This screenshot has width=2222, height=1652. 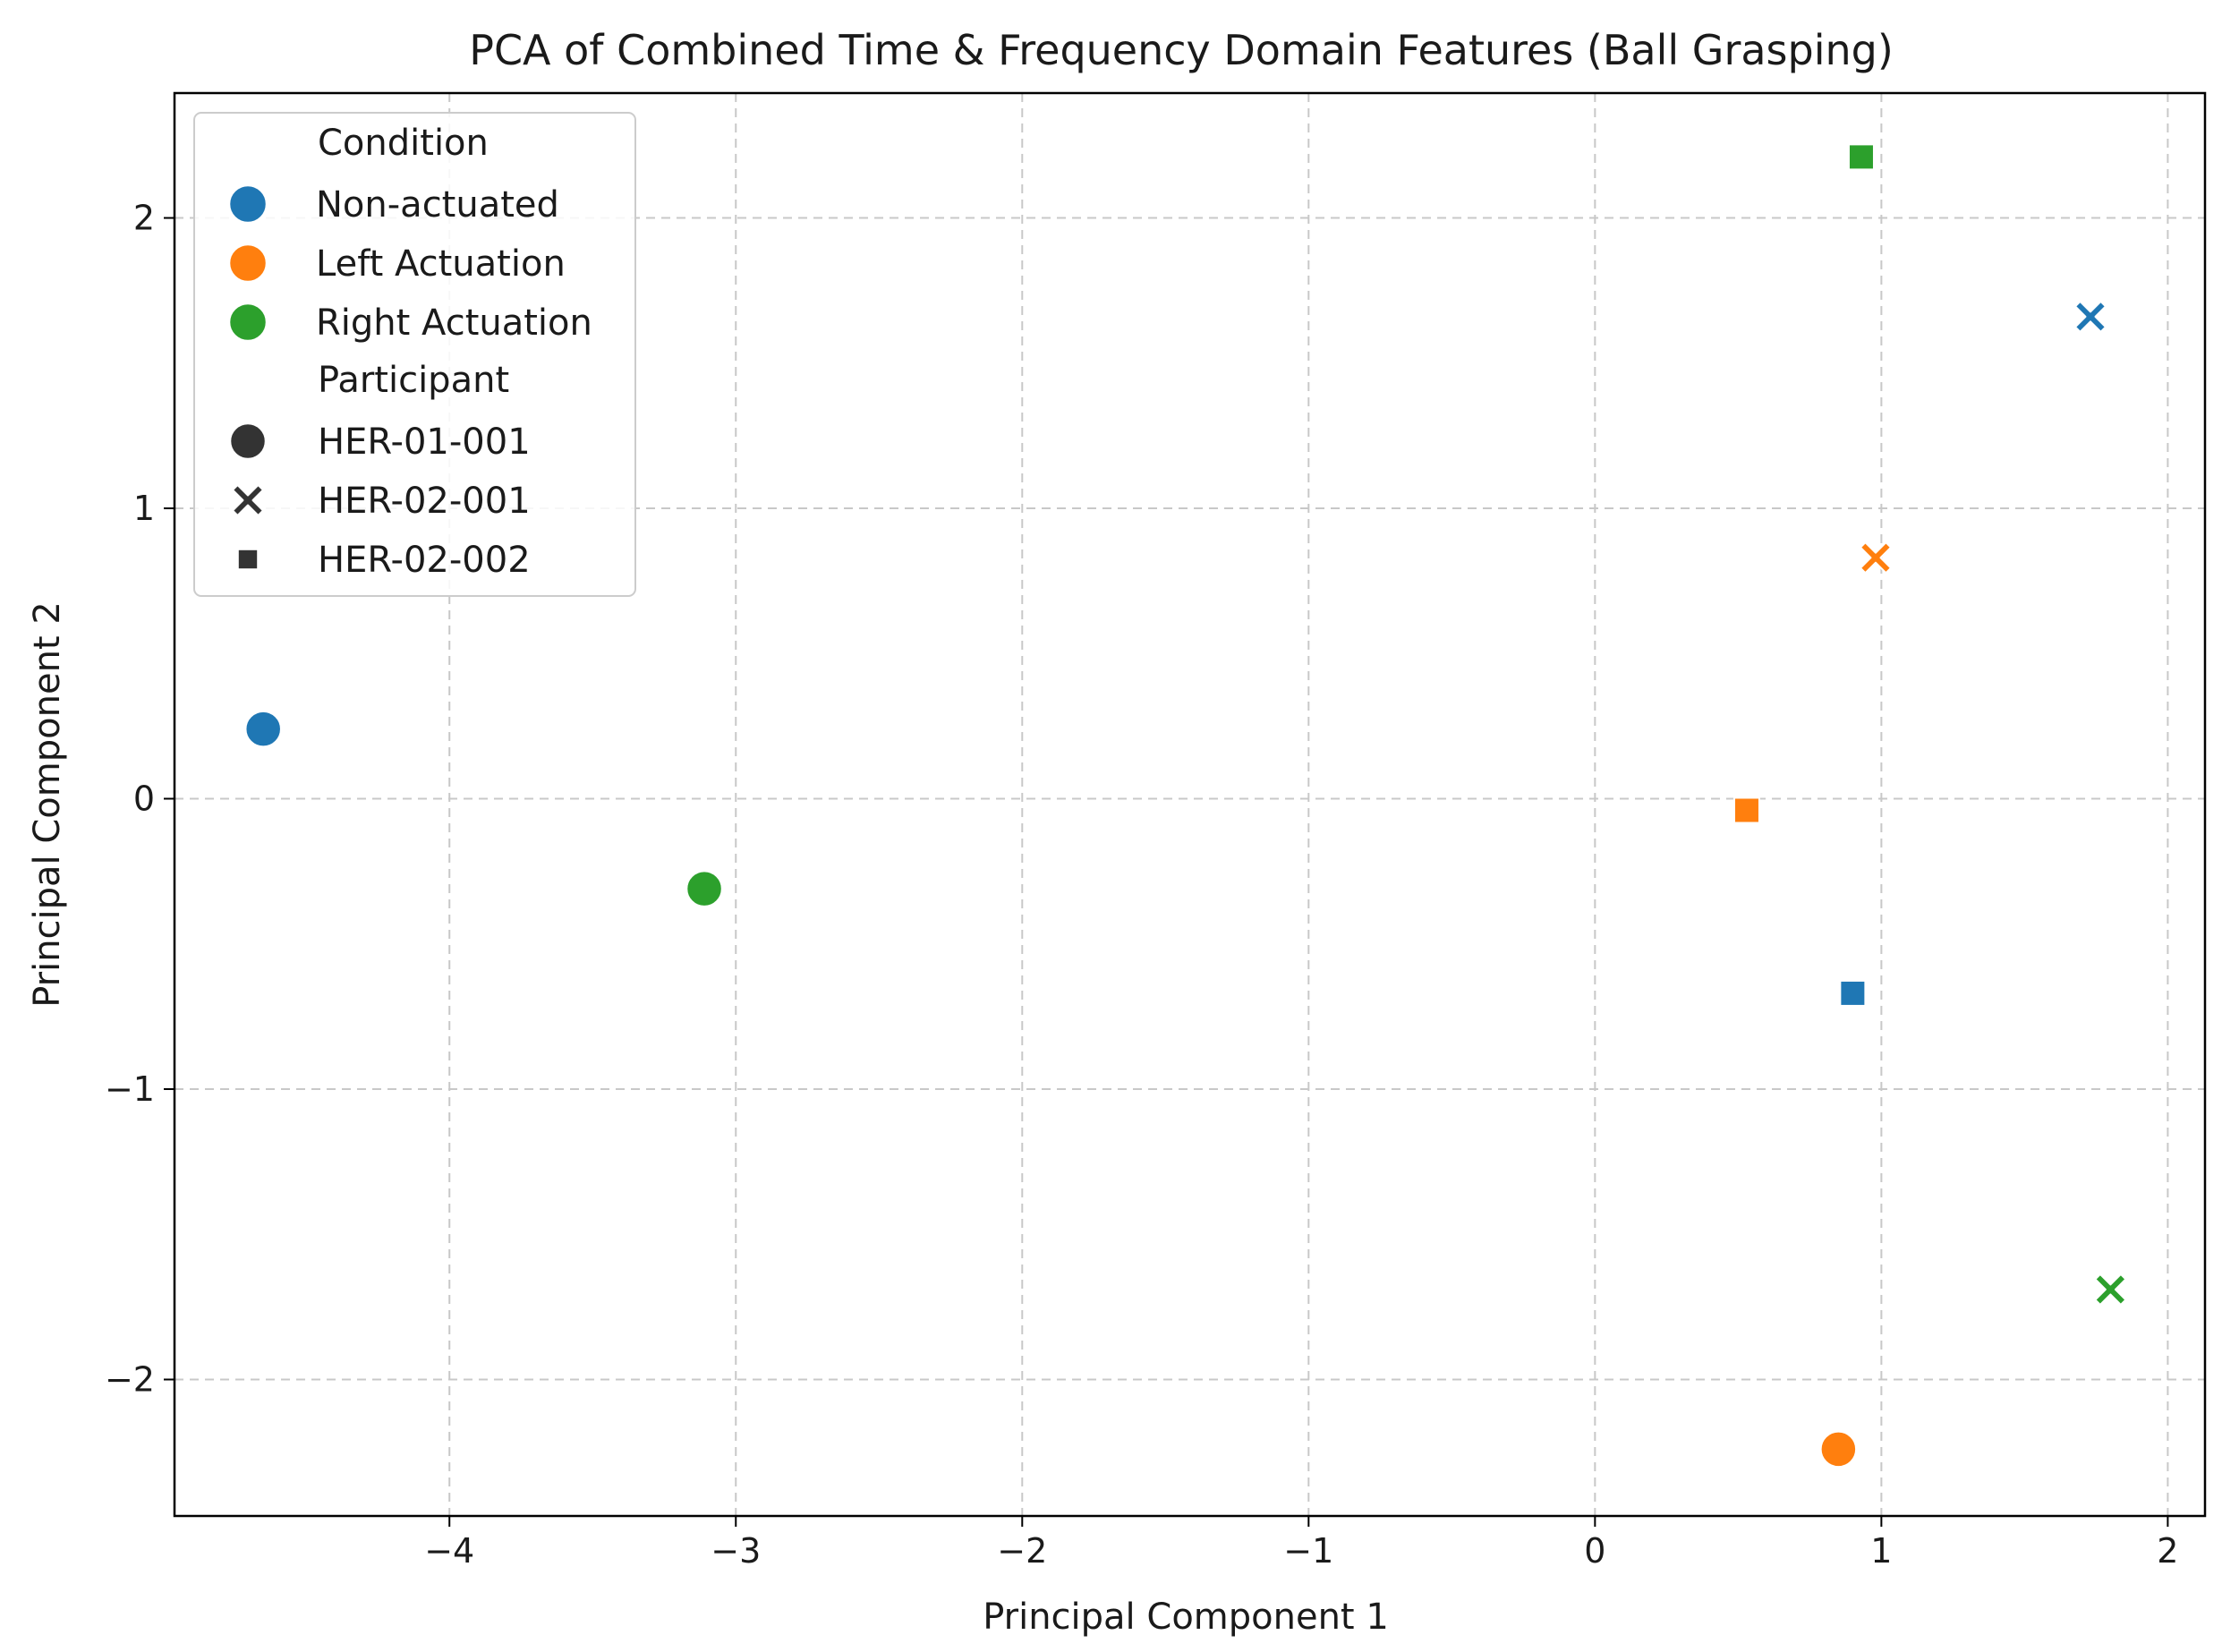 I want to click on legend-label: HER-02-001, so click(x=424, y=501).